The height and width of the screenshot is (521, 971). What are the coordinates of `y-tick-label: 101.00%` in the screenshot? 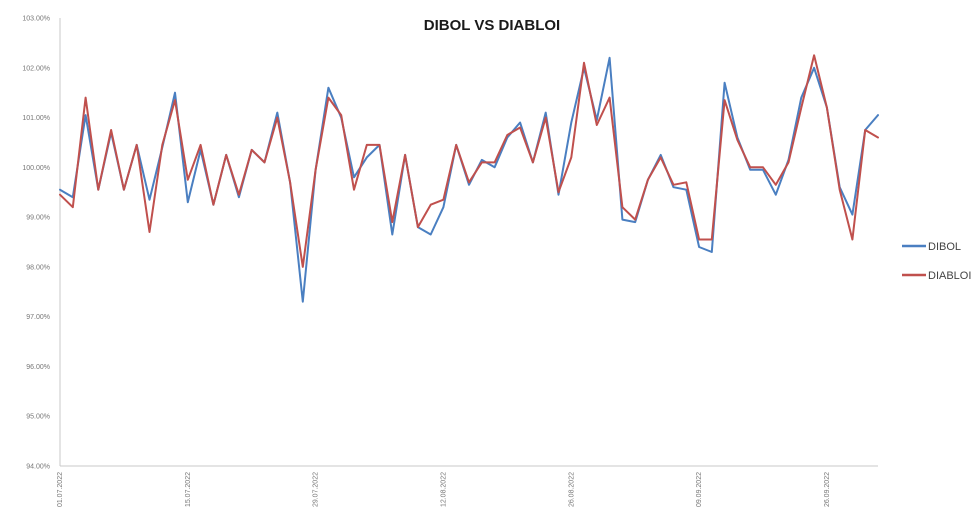 It's located at (36, 118).